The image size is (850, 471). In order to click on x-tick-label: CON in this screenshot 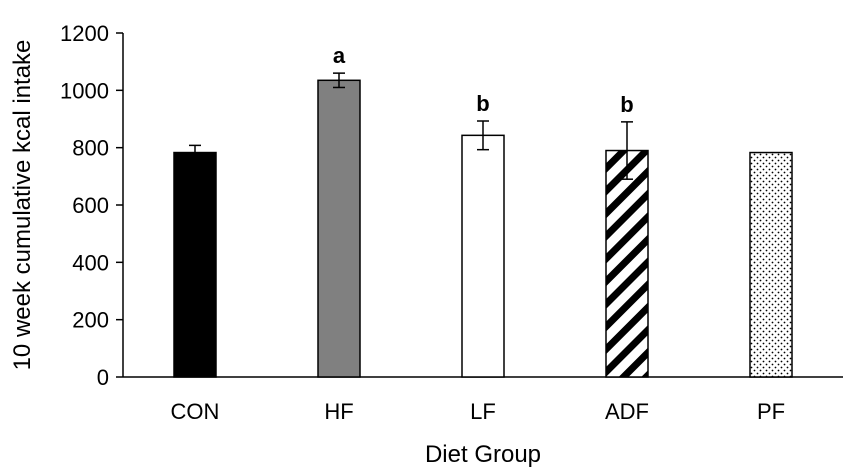, I will do `click(195, 411)`.